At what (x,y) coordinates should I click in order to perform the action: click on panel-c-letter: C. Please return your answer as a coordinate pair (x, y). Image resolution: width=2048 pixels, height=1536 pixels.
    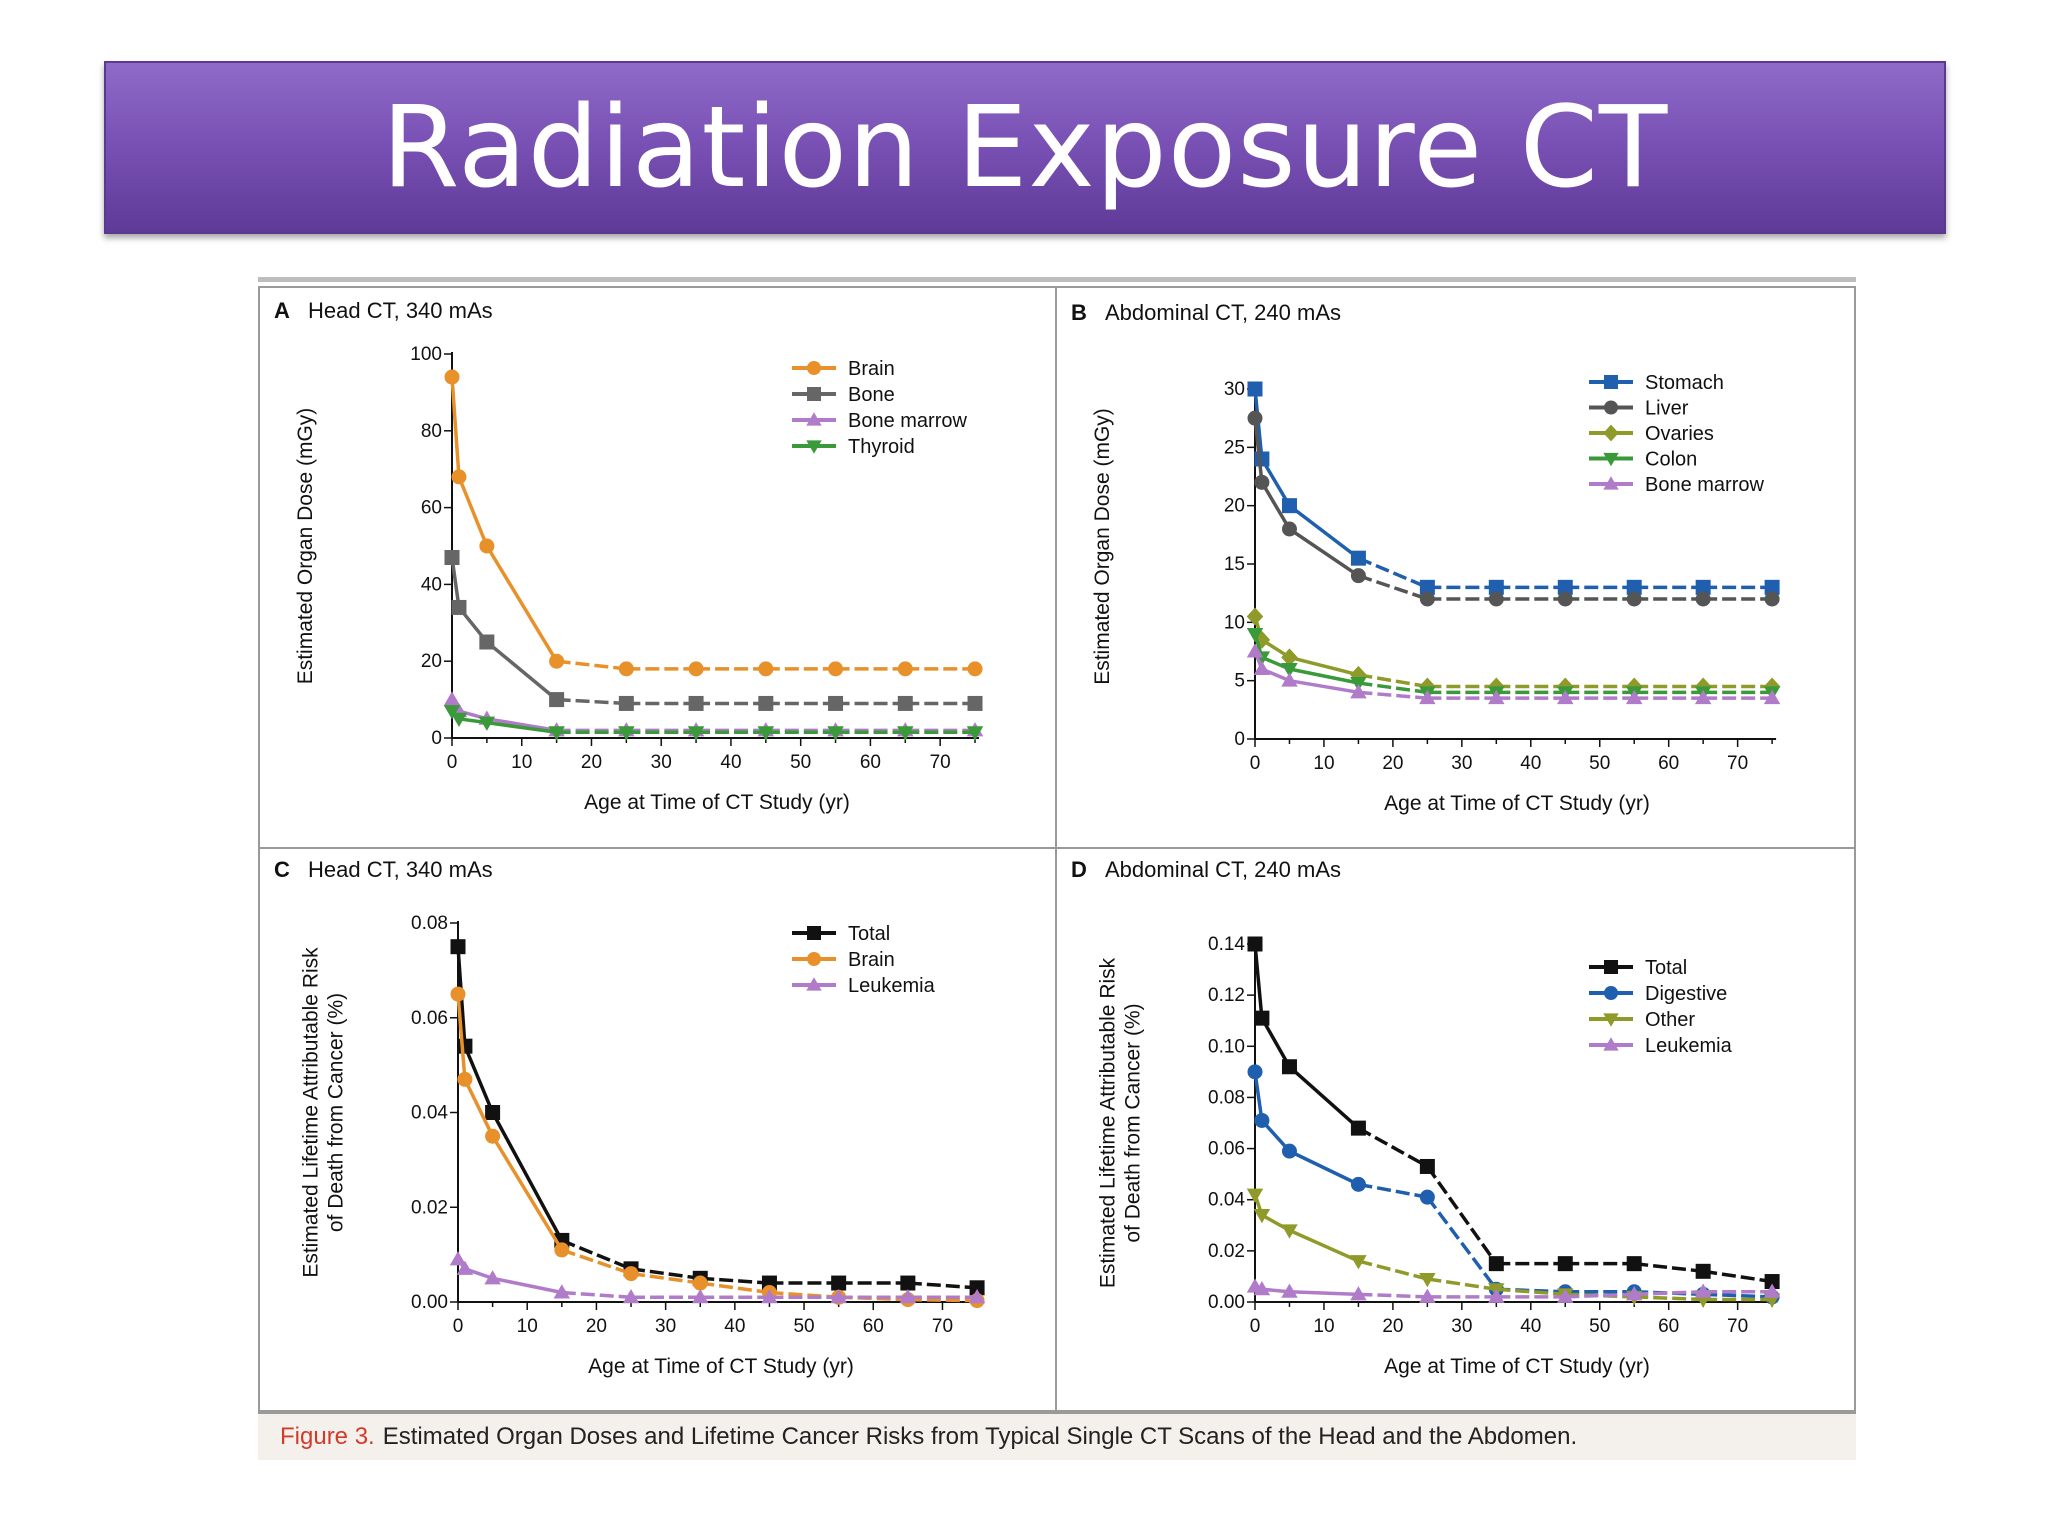
    Looking at the image, I should click on (282, 869).